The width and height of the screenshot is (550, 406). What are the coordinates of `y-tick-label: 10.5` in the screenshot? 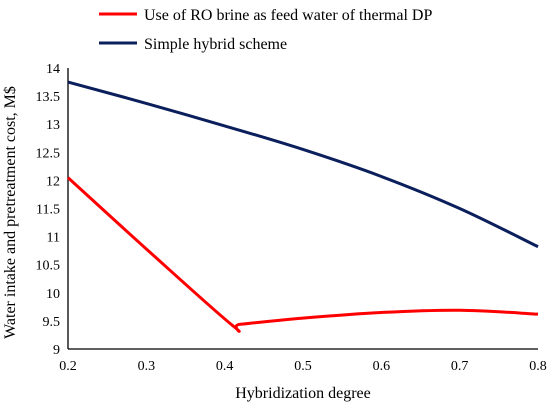 It's located at (48, 266).